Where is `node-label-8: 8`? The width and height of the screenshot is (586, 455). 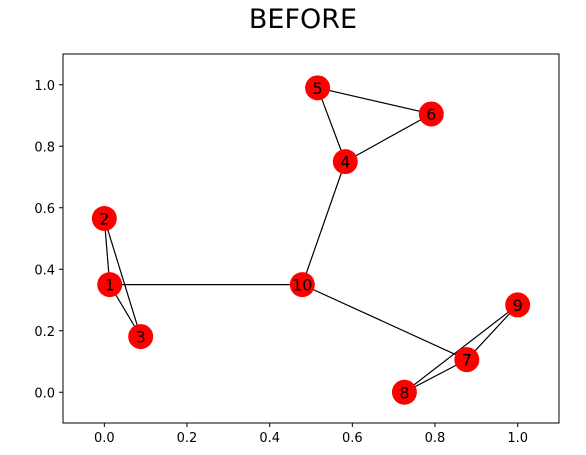
node-label-8: 8 is located at coordinates (404, 392).